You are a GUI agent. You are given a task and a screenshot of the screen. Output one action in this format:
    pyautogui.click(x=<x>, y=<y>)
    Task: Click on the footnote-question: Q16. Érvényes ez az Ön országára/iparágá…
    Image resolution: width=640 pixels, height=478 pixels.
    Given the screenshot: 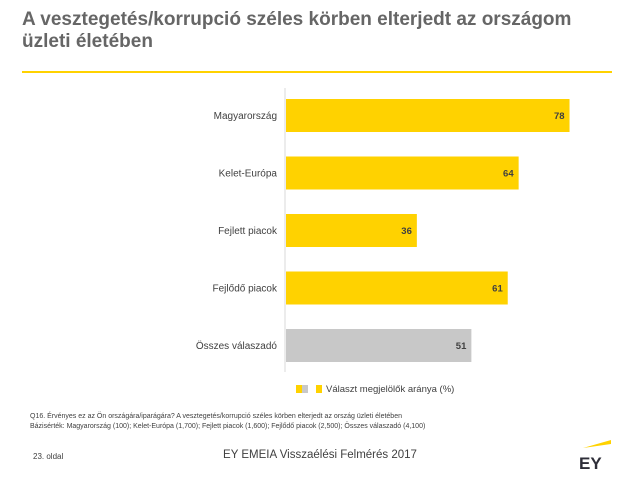 What is the action you would take?
    pyautogui.click(x=216, y=416)
    